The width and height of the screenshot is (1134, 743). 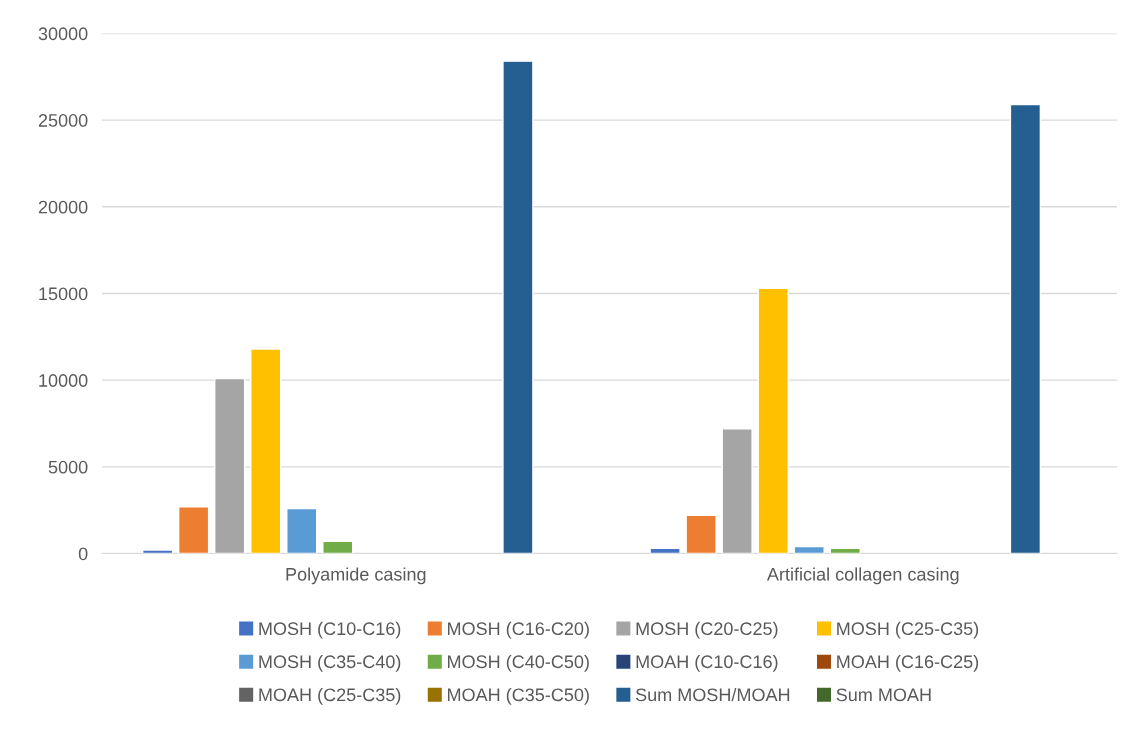 I want to click on legend-label: MOAH (C25-C35), so click(x=330, y=696).